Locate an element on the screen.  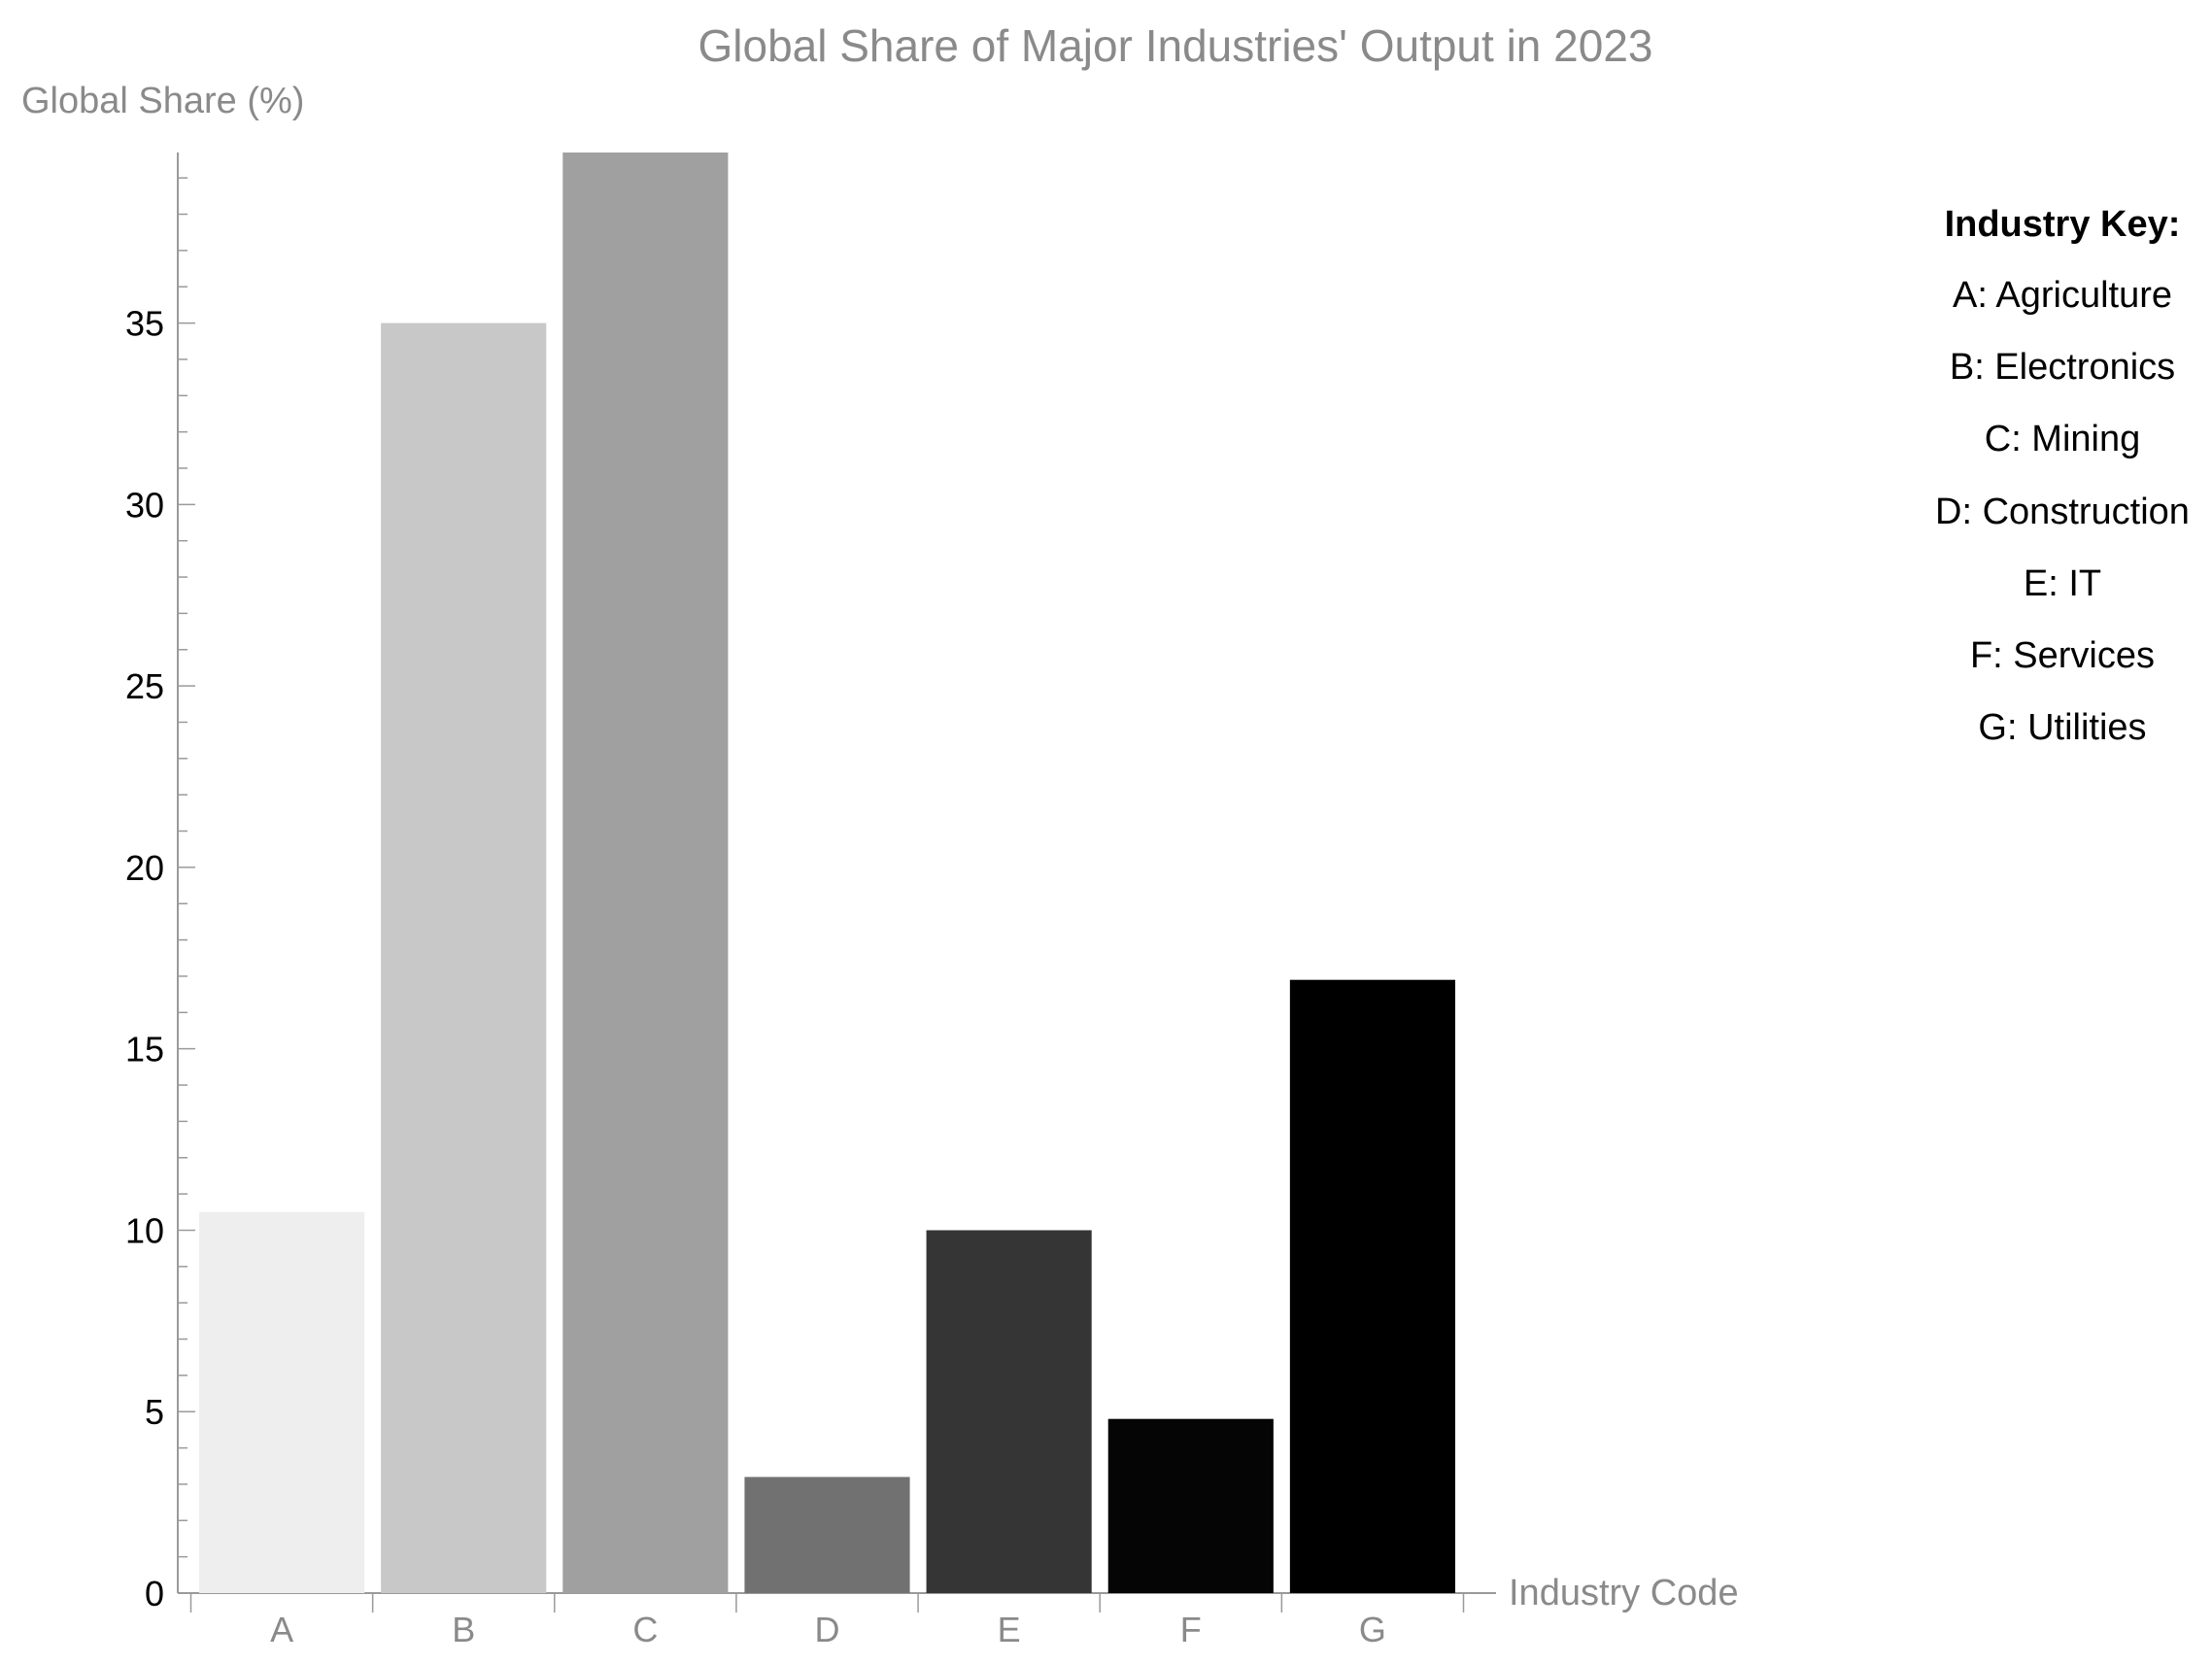
legend-entry: E: IT is located at coordinates (2062, 583).